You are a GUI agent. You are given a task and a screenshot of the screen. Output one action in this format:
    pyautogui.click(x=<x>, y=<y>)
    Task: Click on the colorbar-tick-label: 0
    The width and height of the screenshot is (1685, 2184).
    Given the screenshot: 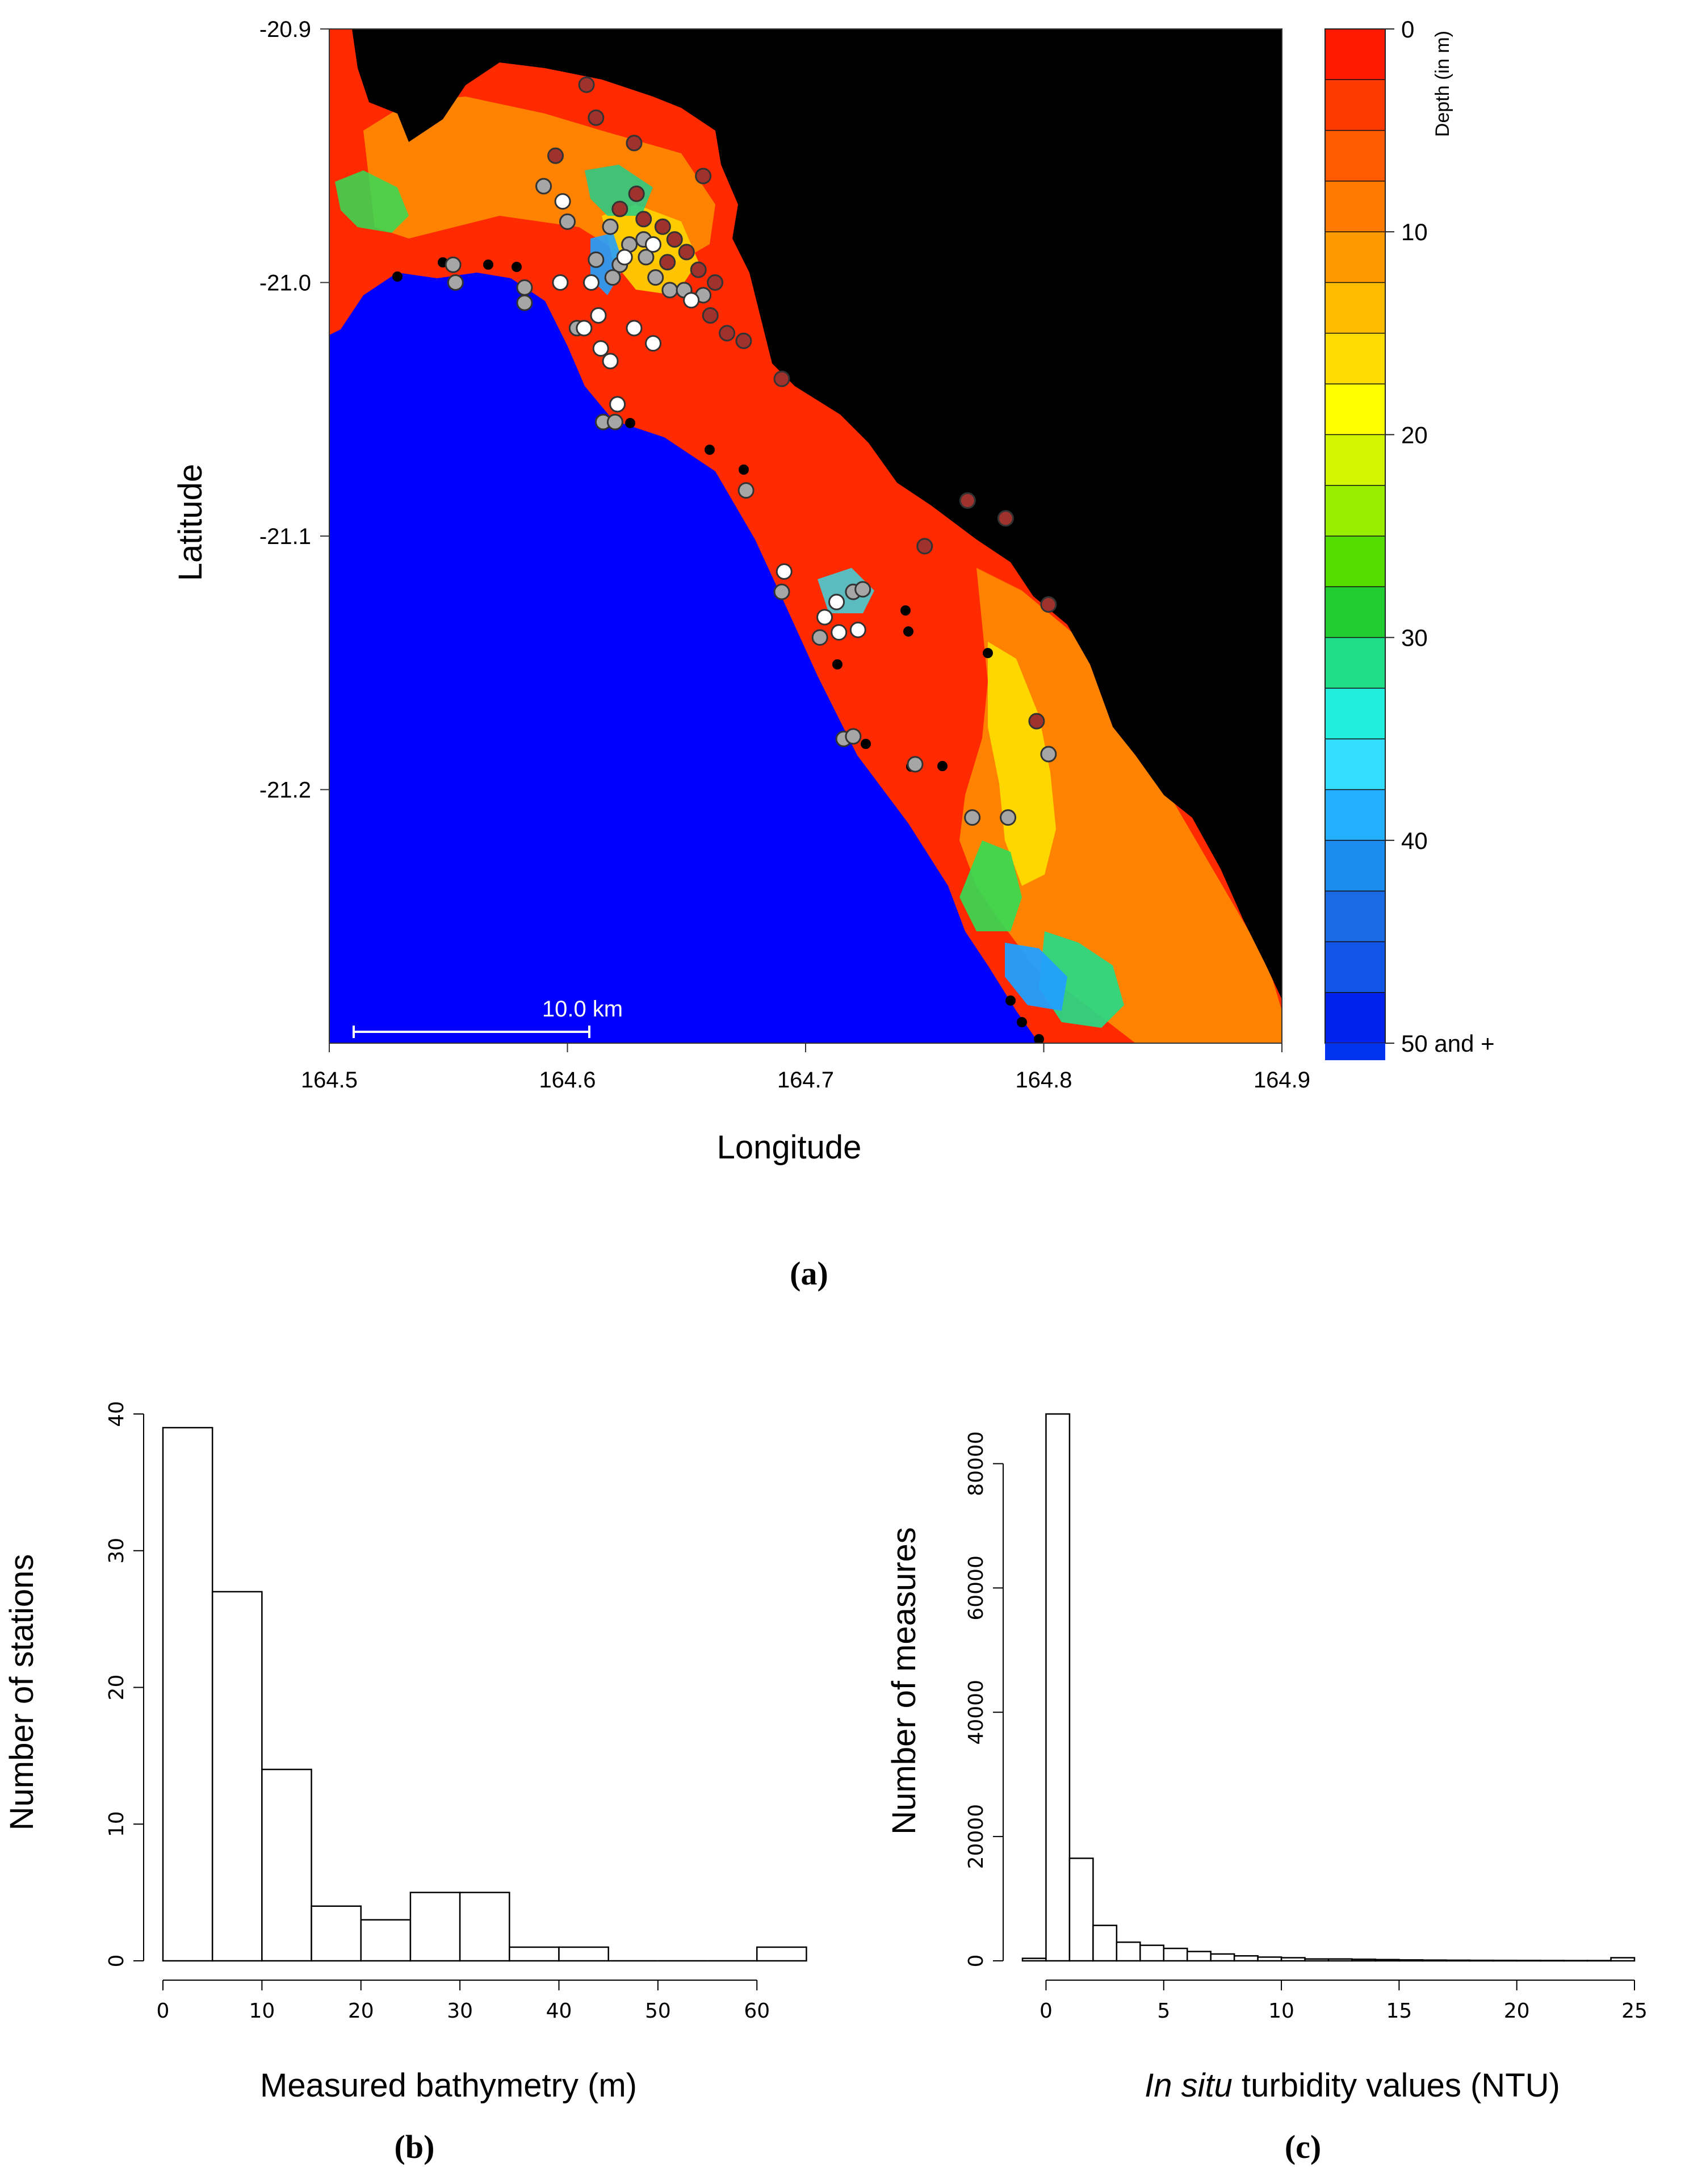 What is the action you would take?
    pyautogui.click(x=1407, y=30)
    